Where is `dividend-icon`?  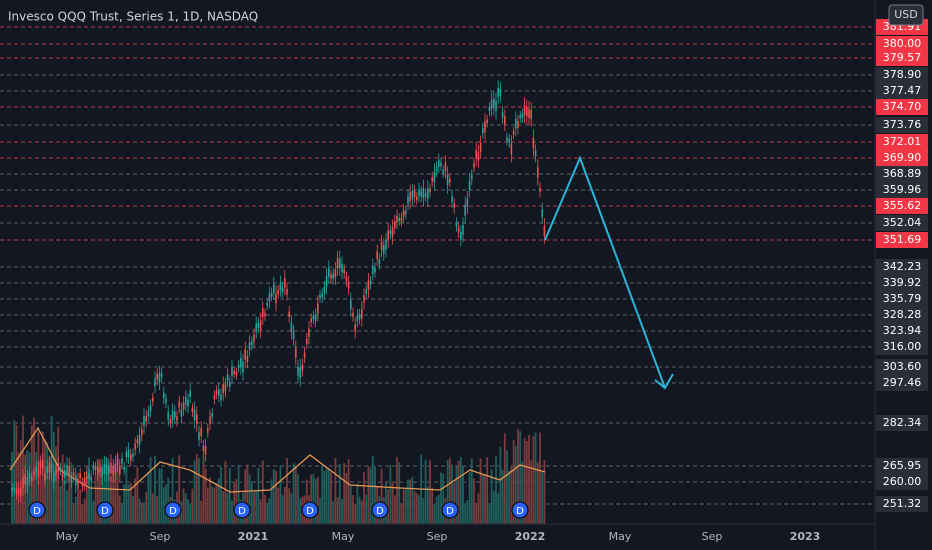
dividend-icon is located at coordinates (173, 510).